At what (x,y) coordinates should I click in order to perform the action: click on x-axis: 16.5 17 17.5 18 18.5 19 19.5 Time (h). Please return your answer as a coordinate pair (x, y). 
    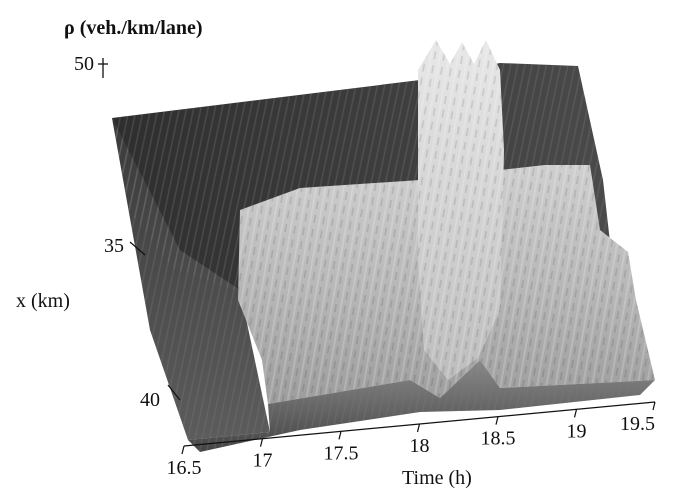
    Looking at the image, I should click on (411, 445).